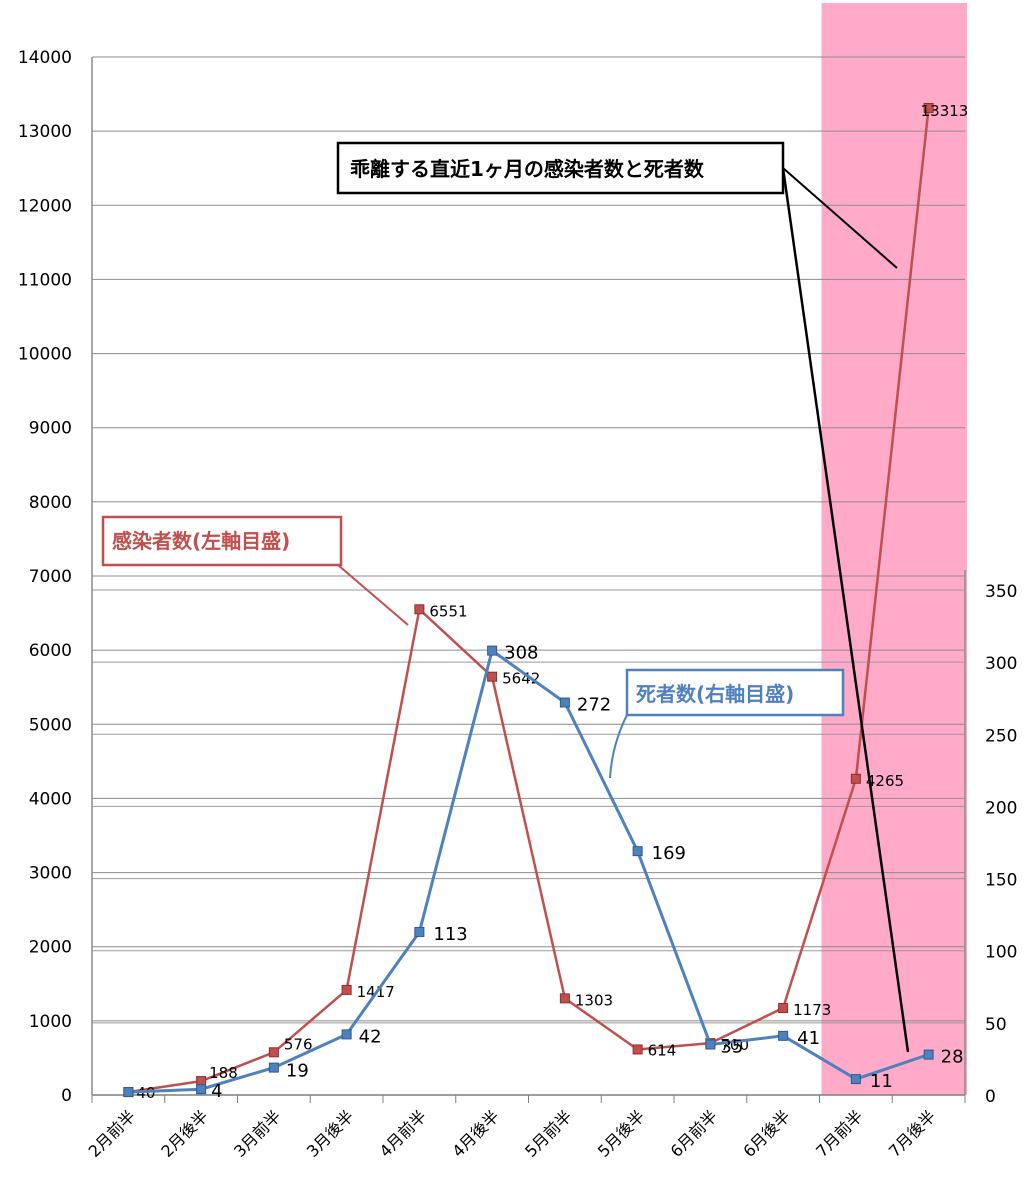 The image size is (1034, 1204). I want to click on y-right-tick-label: 150, so click(1001, 881).